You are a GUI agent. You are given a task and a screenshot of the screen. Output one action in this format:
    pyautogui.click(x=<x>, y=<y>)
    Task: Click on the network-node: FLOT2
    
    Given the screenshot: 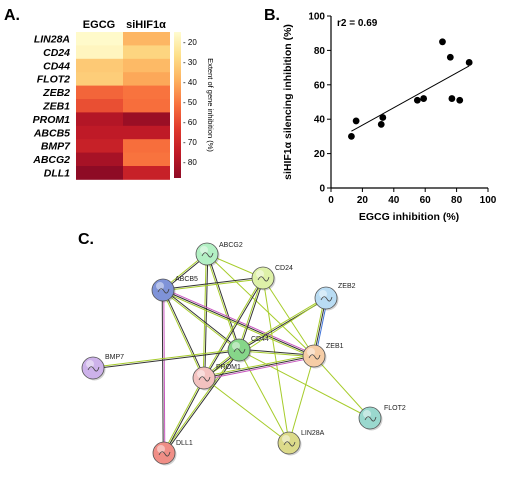 What is the action you would take?
    pyautogui.click(x=382, y=418)
    